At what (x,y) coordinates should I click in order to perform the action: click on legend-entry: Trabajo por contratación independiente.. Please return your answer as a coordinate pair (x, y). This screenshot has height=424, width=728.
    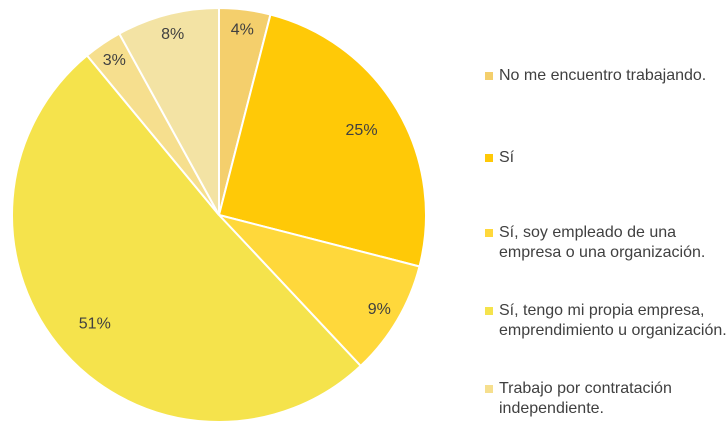
    Looking at the image, I should click on (606, 399).